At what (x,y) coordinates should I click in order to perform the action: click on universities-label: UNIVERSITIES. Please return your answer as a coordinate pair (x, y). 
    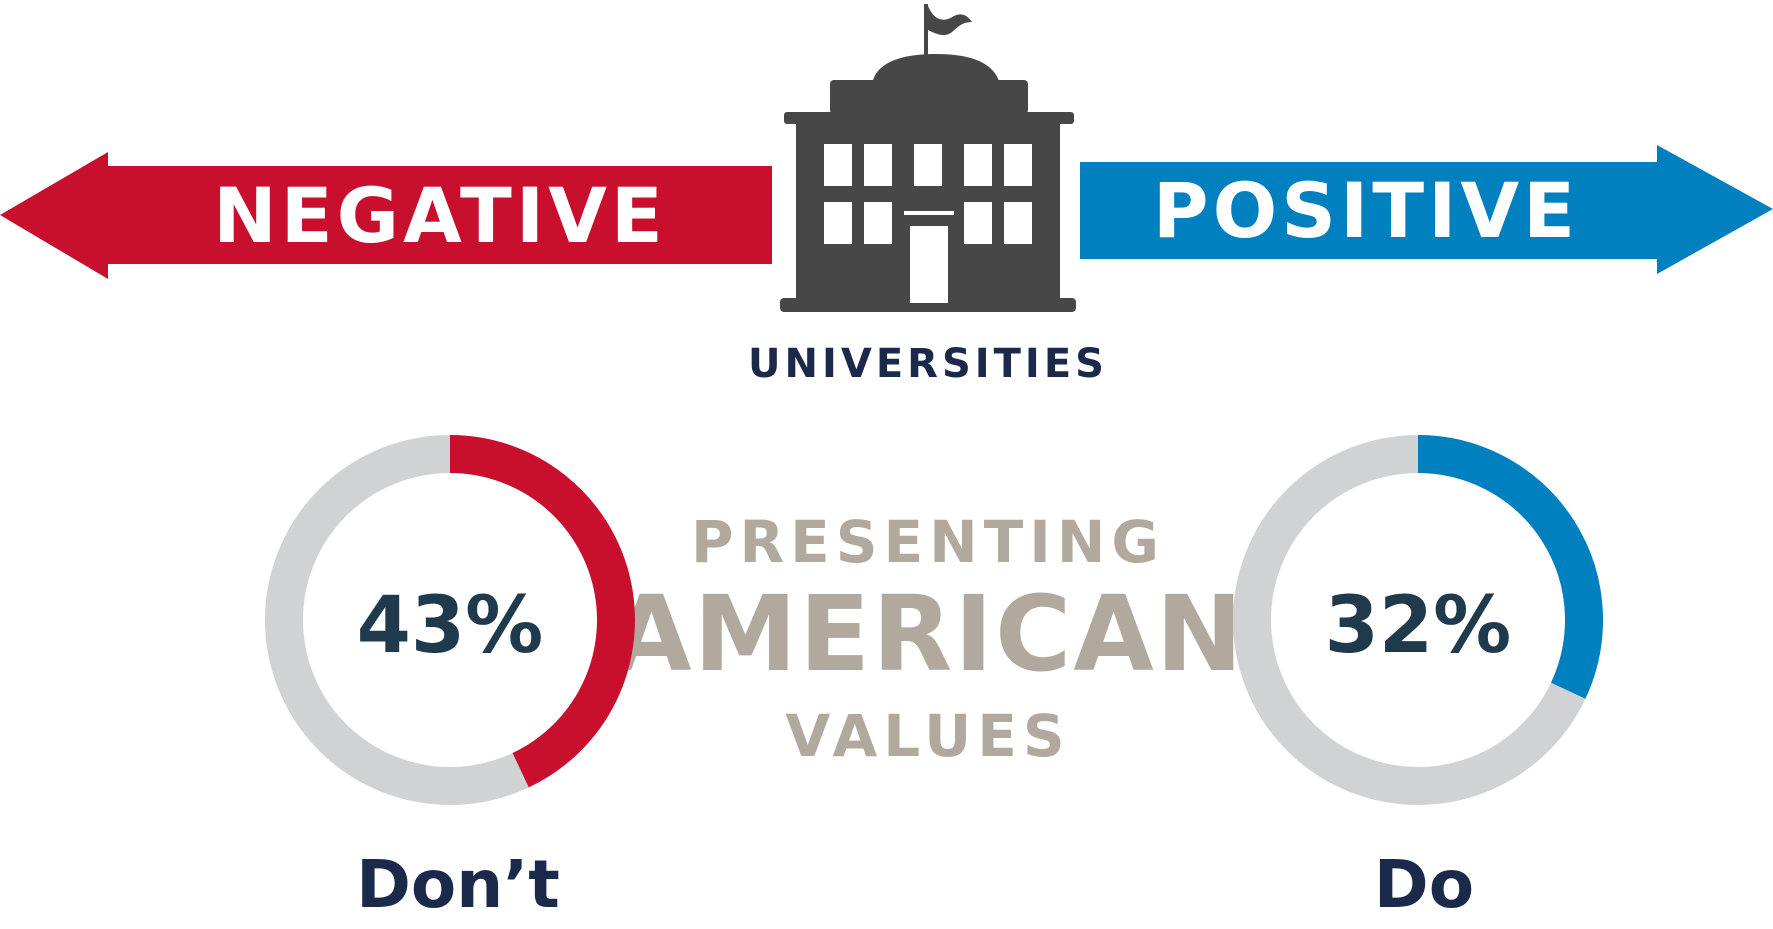
    Looking at the image, I should click on (928, 364).